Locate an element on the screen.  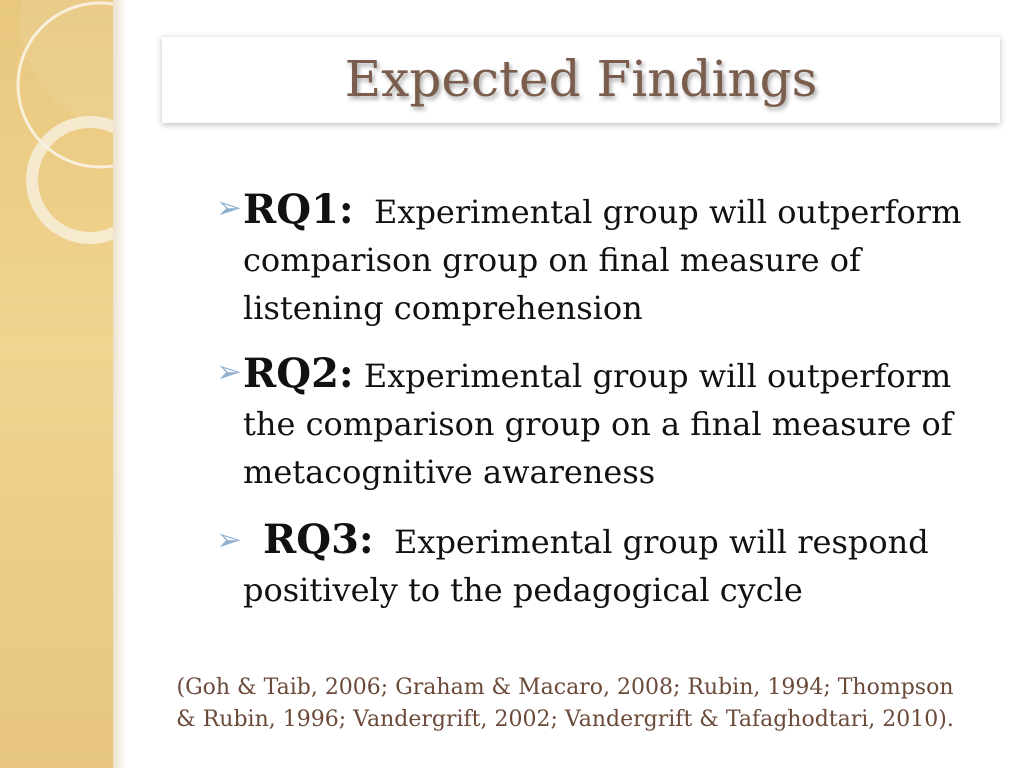
bullet-label: RQ2: is located at coordinates (298, 373).